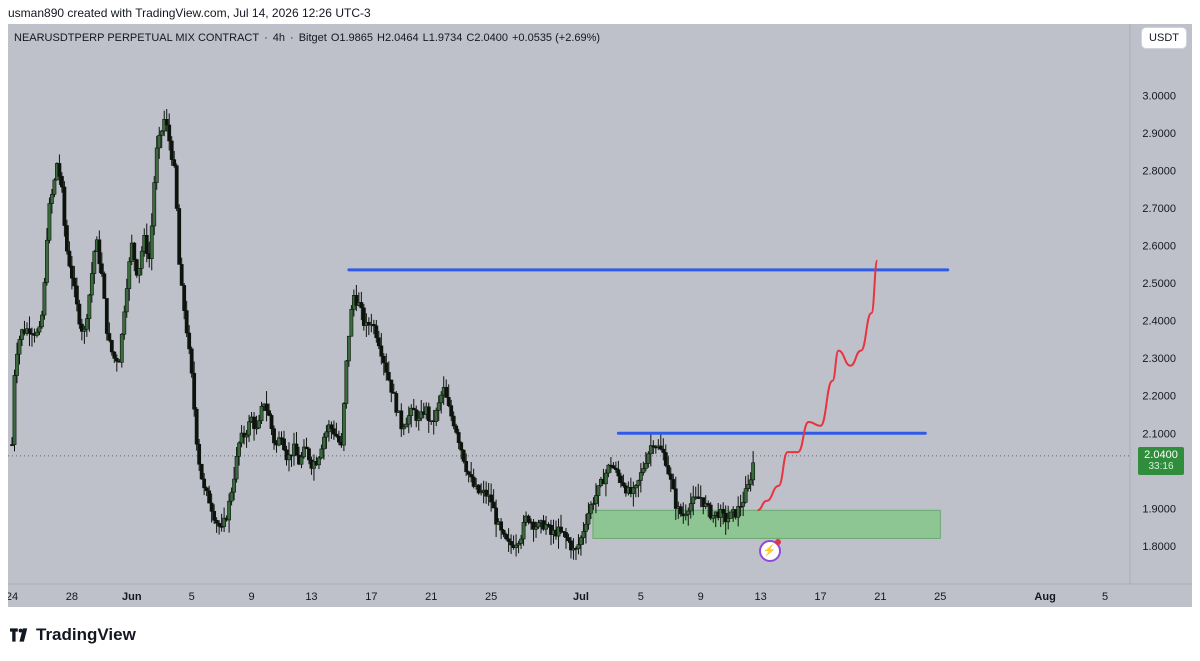 The image size is (1200, 661). What do you see at coordinates (769, 550) in the screenshot?
I see `lightning-icon: ⚡` at bounding box center [769, 550].